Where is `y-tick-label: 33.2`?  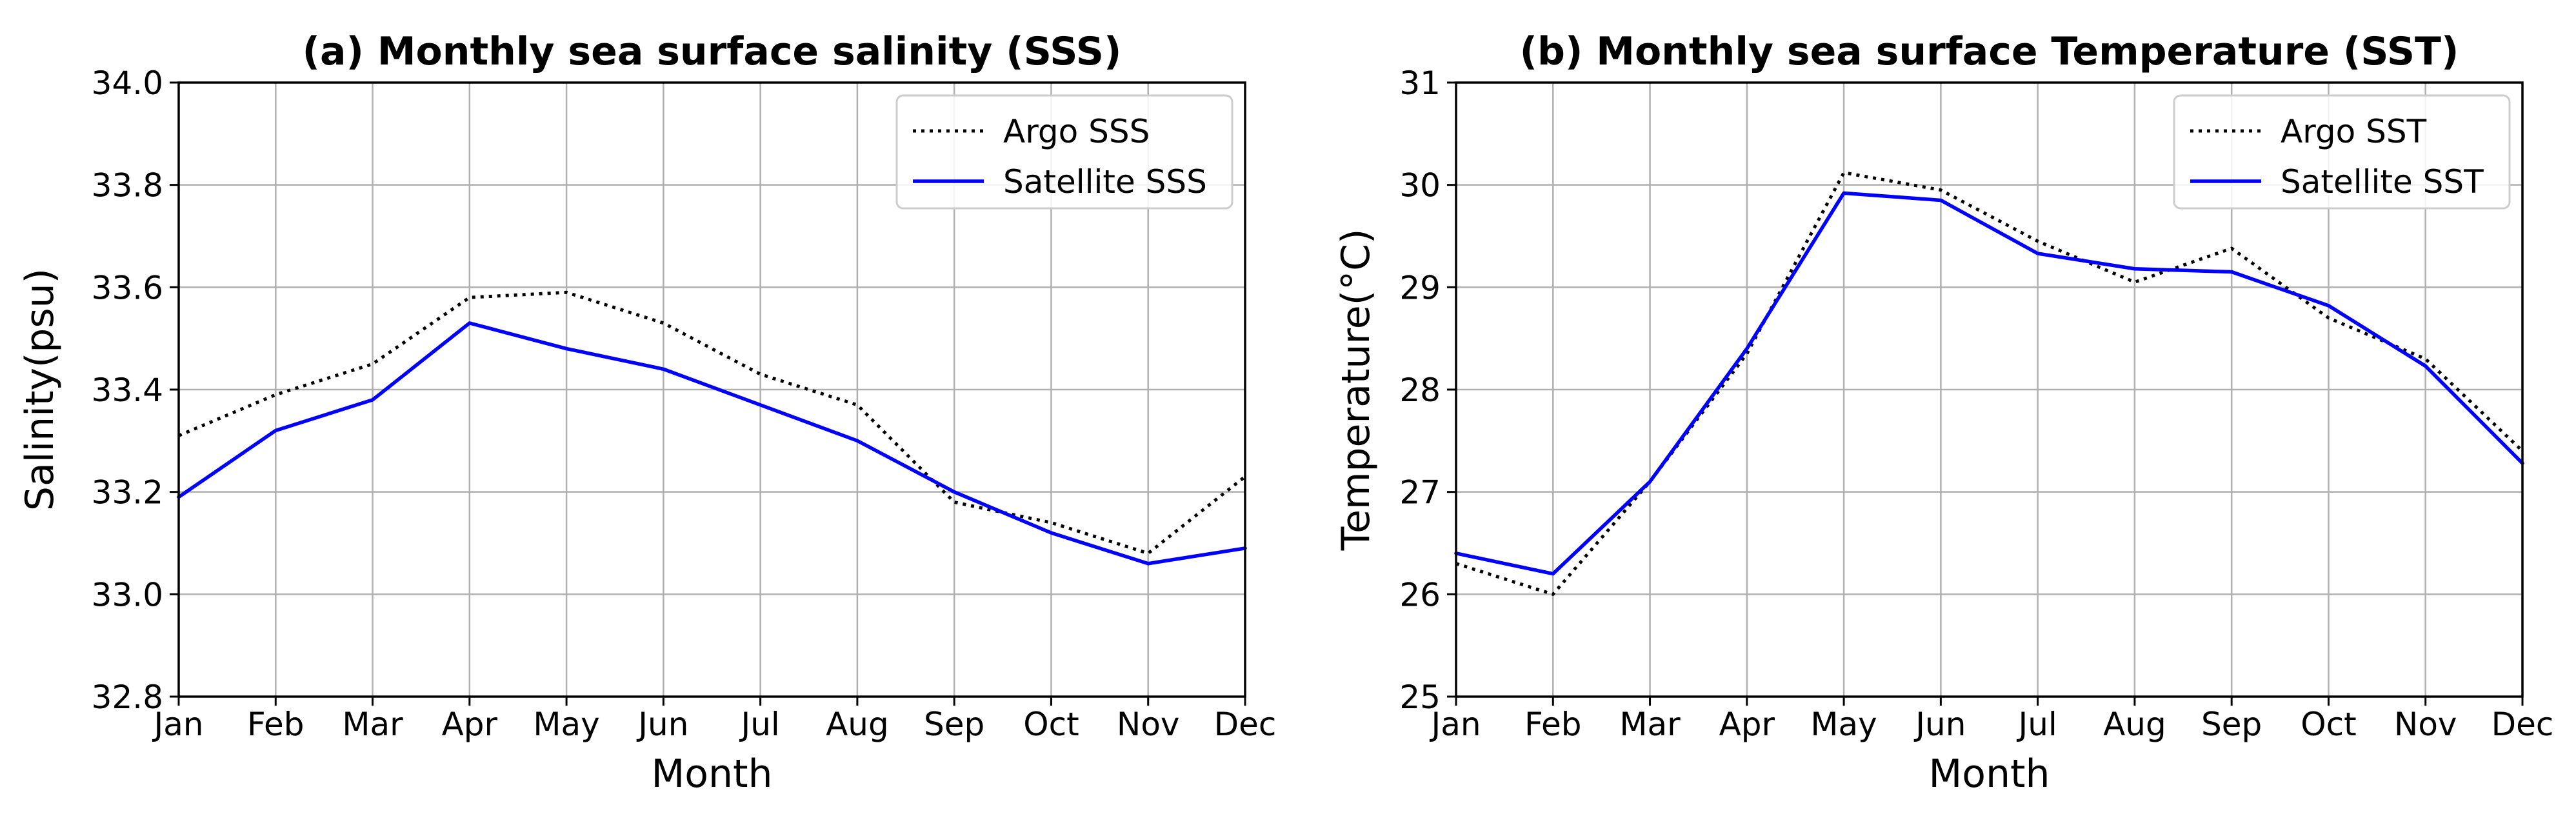
y-tick-label: 33.2 is located at coordinates (127, 492).